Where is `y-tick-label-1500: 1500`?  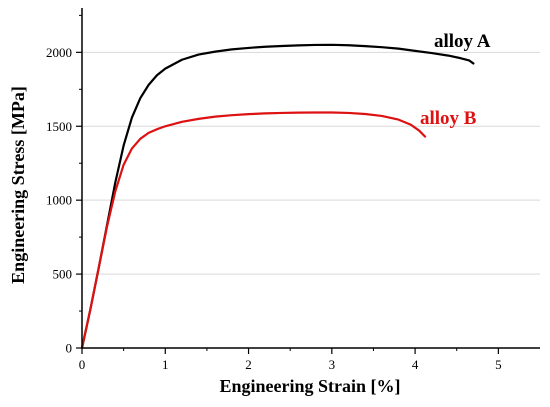 y-tick-label-1500: 1500 is located at coordinates (59, 126).